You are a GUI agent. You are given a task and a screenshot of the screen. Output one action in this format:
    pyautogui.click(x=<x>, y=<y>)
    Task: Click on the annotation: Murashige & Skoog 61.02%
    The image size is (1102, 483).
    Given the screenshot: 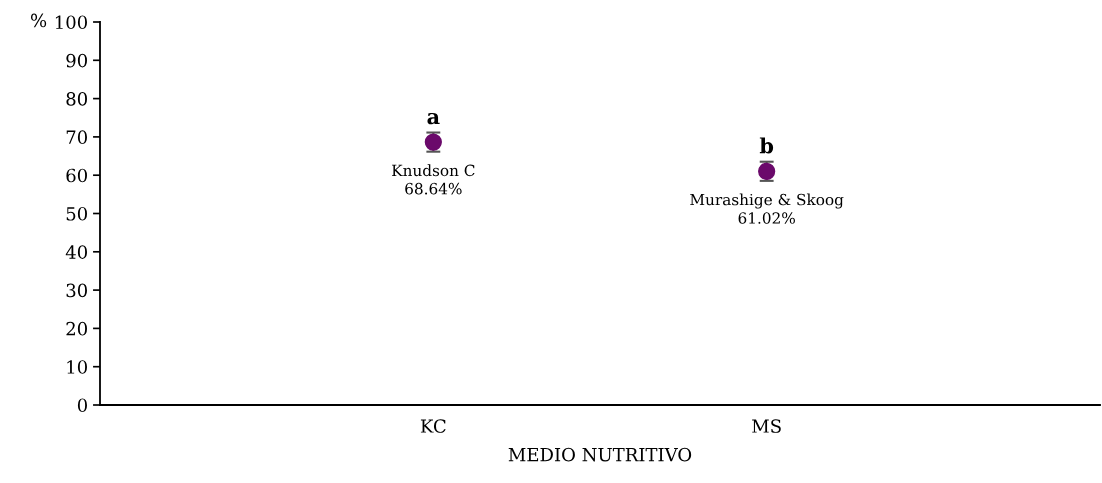 What is the action you would take?
    pyautogui.click(x=767, y=208)
    